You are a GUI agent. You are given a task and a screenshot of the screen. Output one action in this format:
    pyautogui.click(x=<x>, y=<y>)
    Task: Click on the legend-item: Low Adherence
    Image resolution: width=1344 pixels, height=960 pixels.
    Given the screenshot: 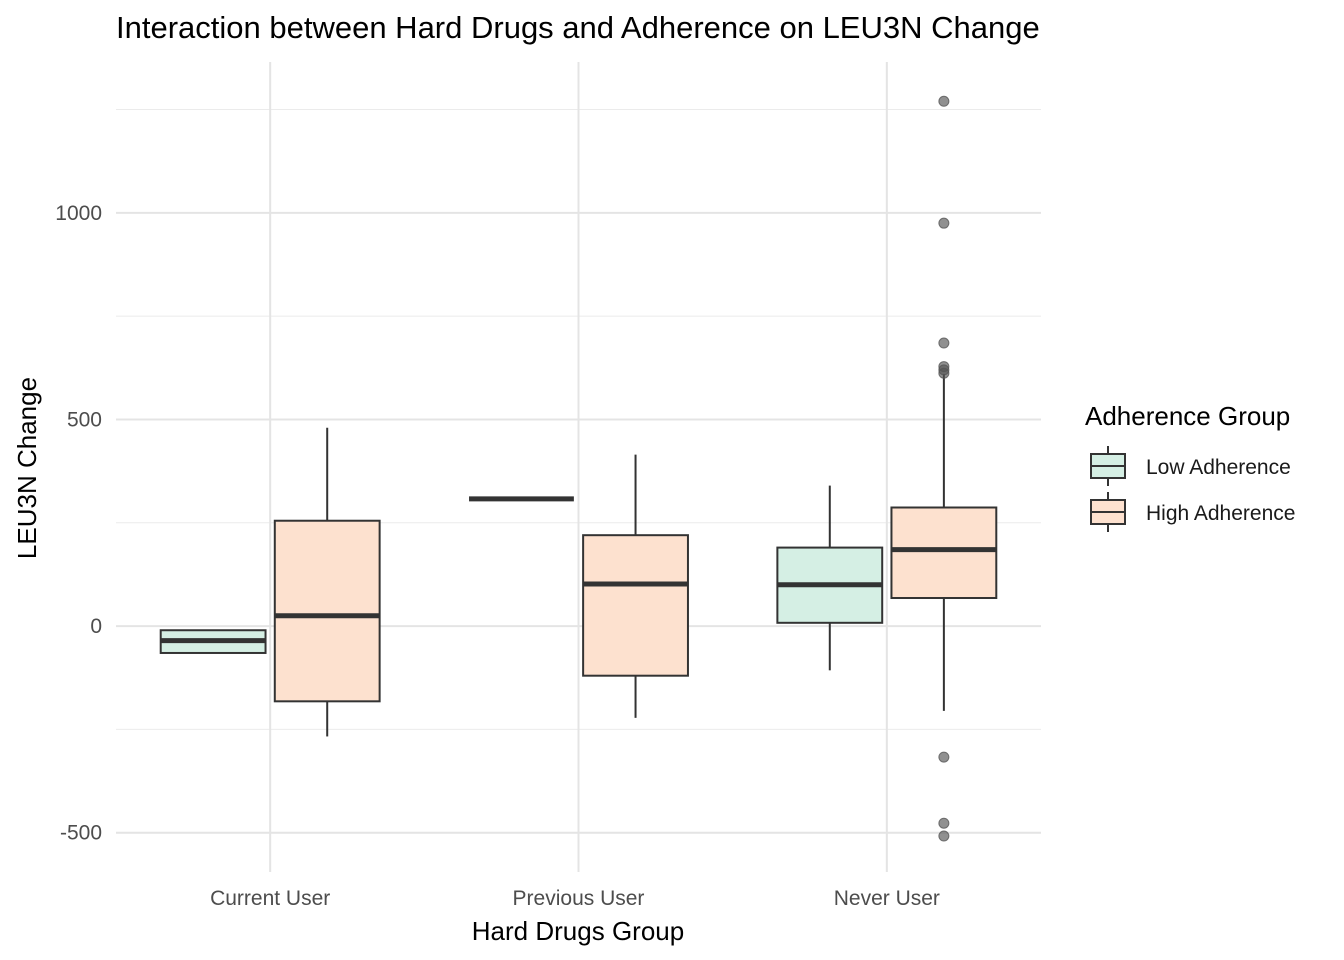 What is the action you would take?
    pyautogui.click(x=1190, y=466)
    